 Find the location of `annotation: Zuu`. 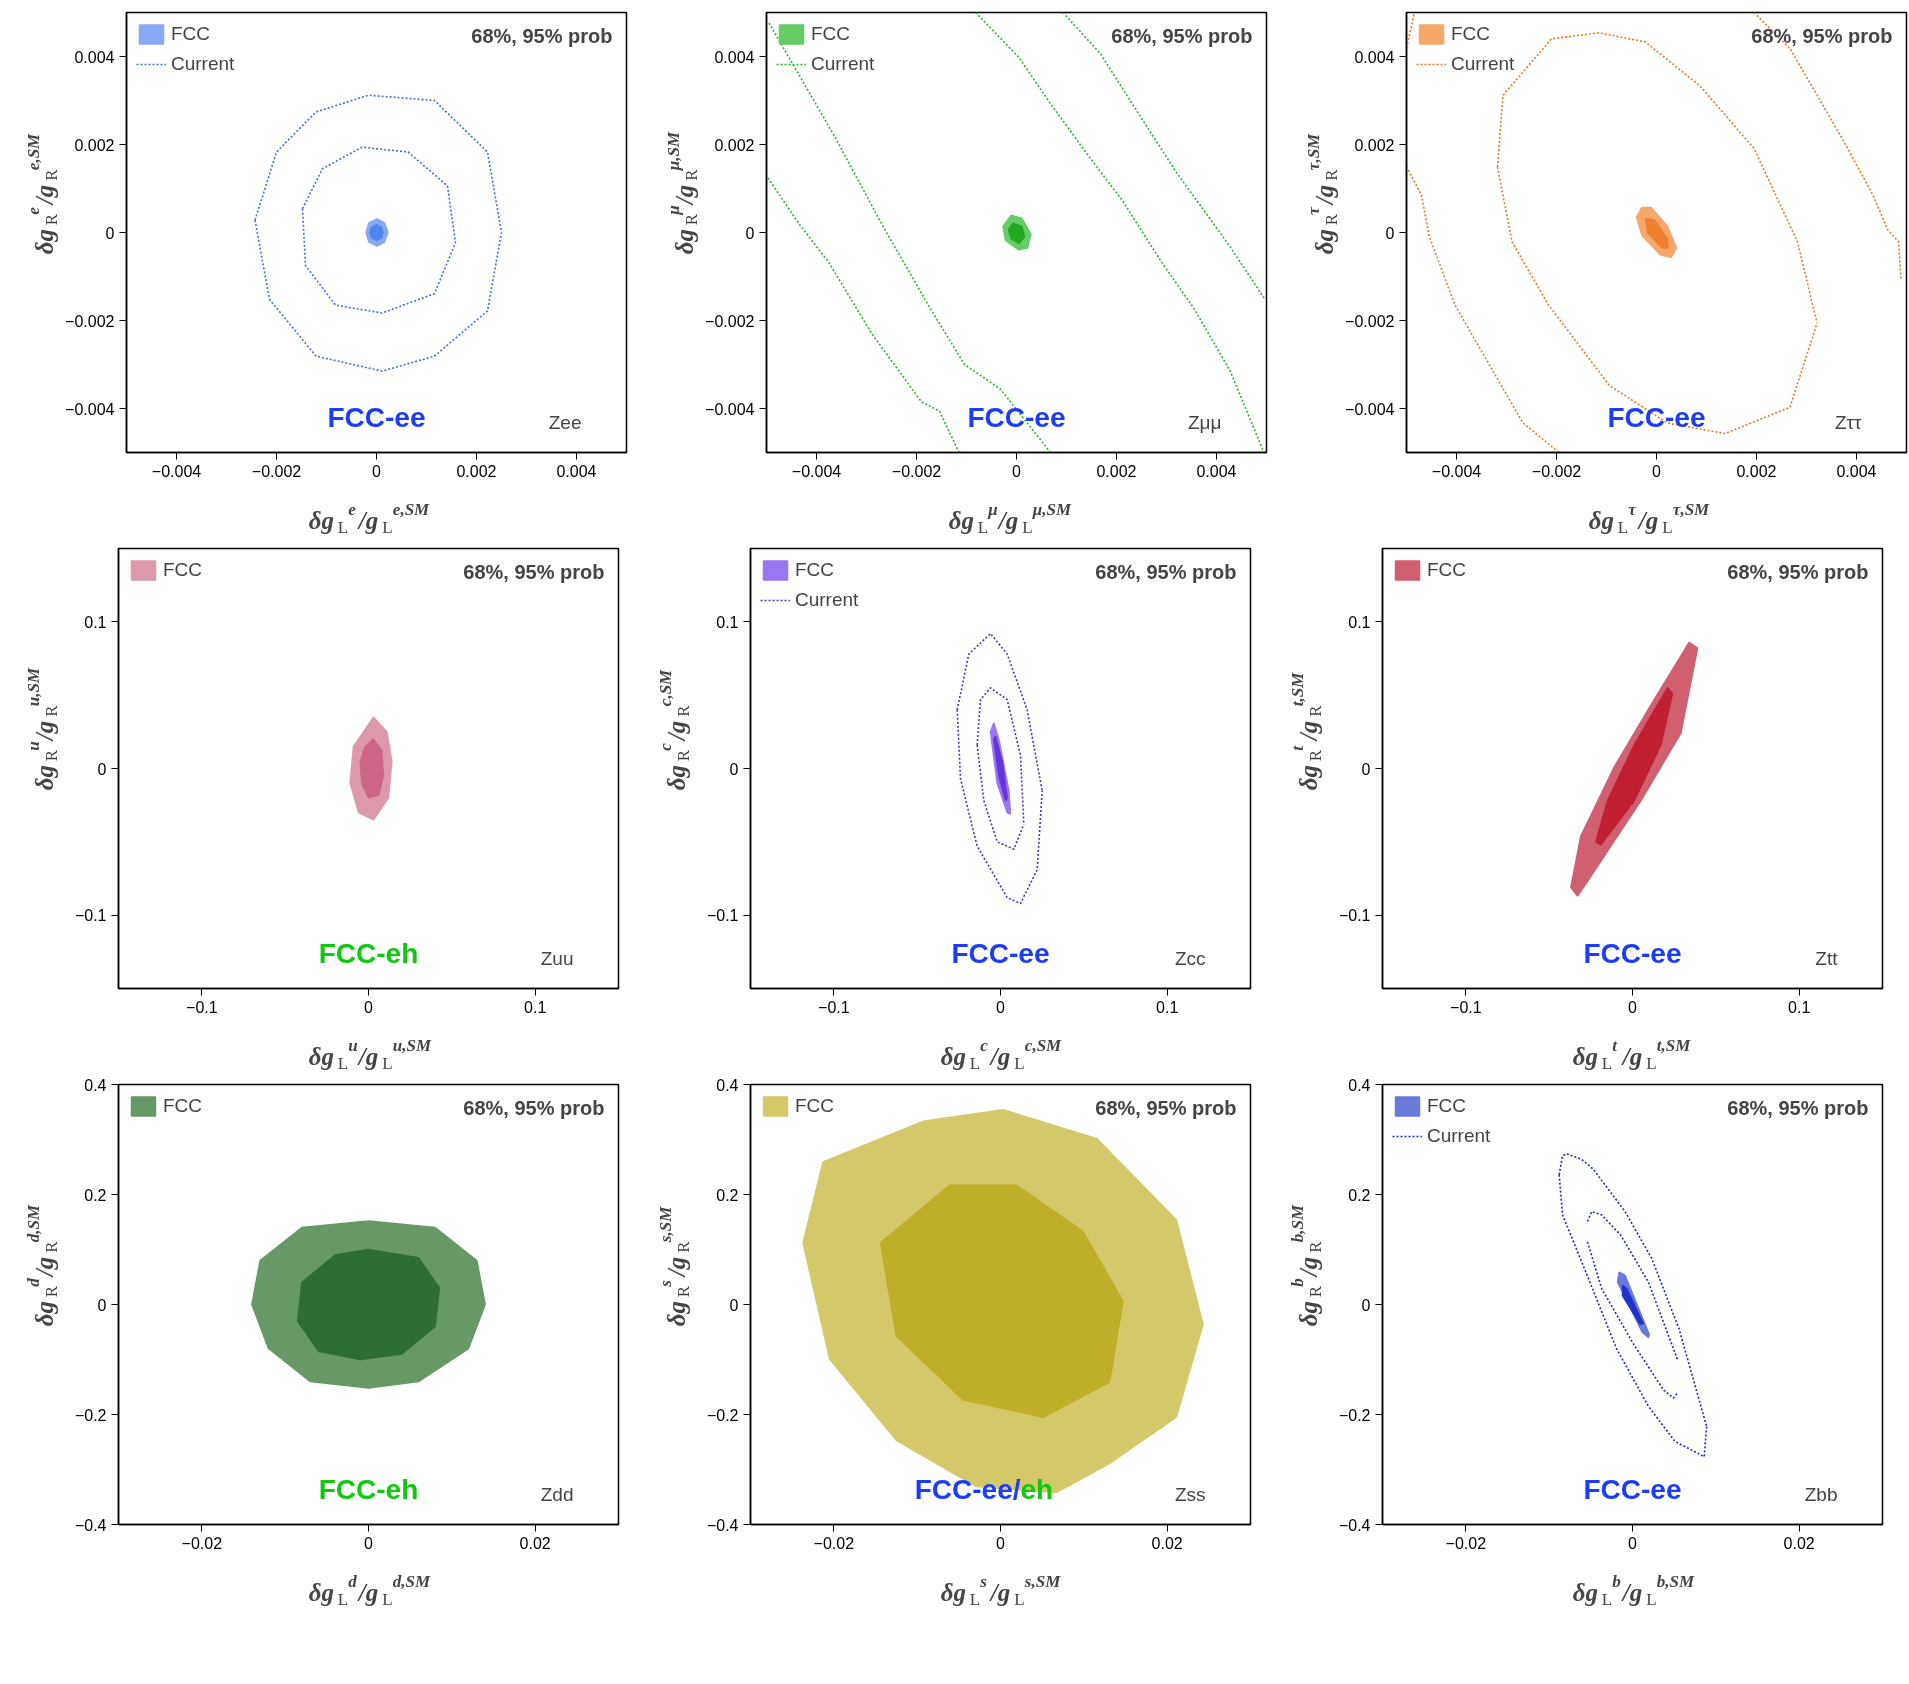

annotation: Zuu is located at coordinates (557, 958).